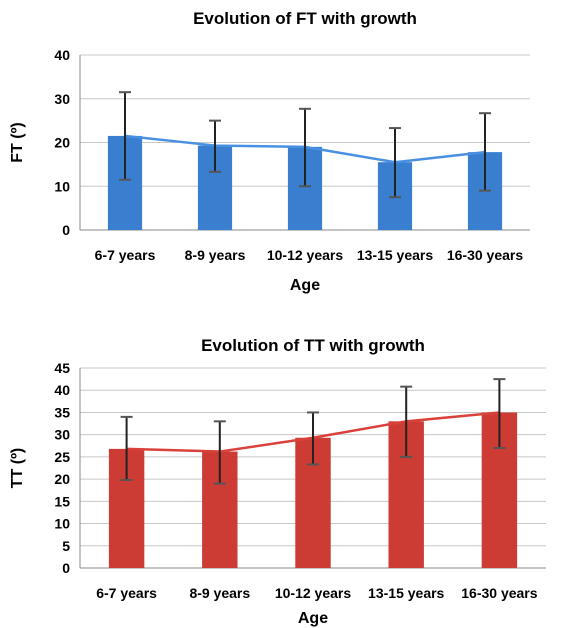  Describe the element at coordinates (313, 345) in the screenshot. I see `chart-title: Evolution of TT with growth` at that location.